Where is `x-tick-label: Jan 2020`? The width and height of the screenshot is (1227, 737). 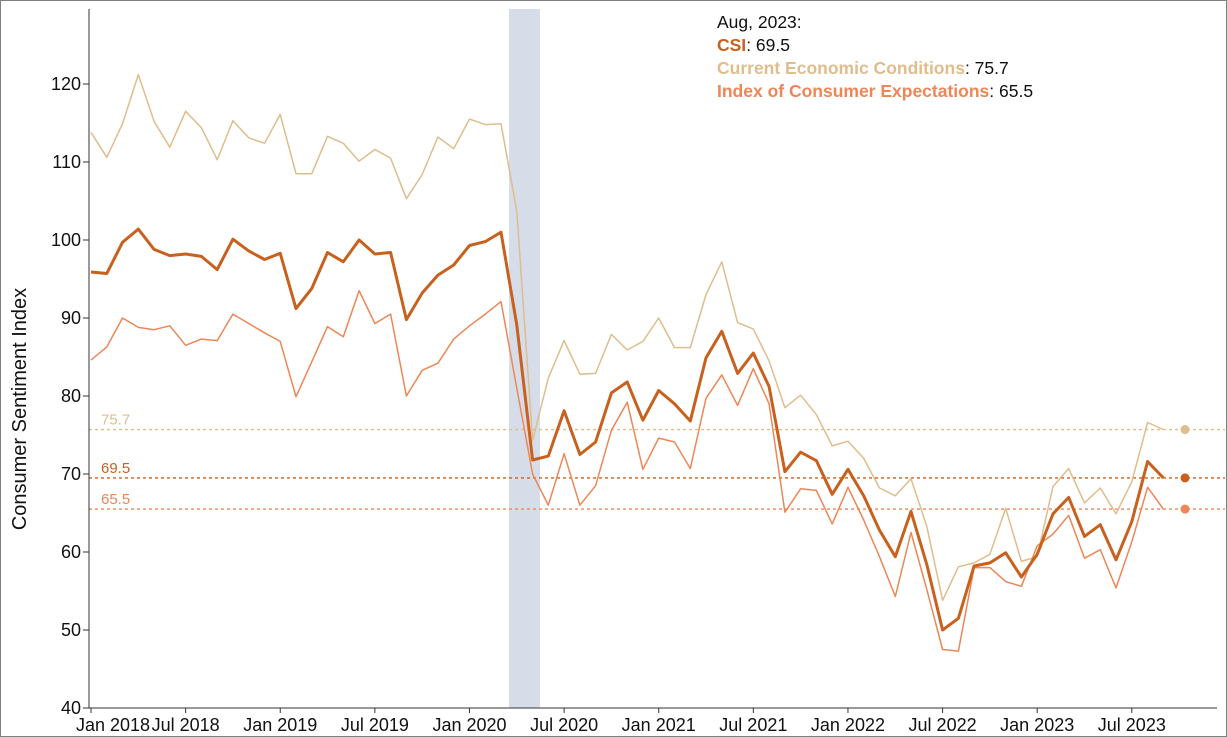 x-tick-label: Jan 2020 is located at coordinates (469, 725).